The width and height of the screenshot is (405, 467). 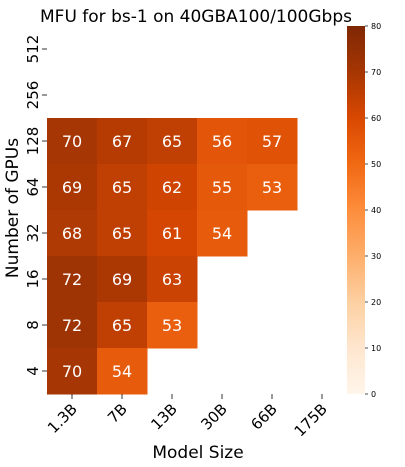 I want to click on colorbar-tick-label: 80, so click(x=376, y=26).